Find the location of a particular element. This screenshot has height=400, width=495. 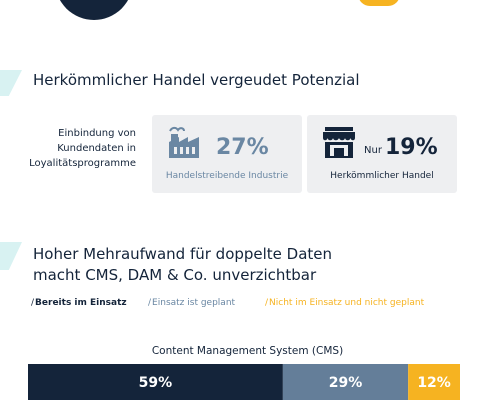

legend-label: Einsatz ist geplant is located at coordinates (194, 303).